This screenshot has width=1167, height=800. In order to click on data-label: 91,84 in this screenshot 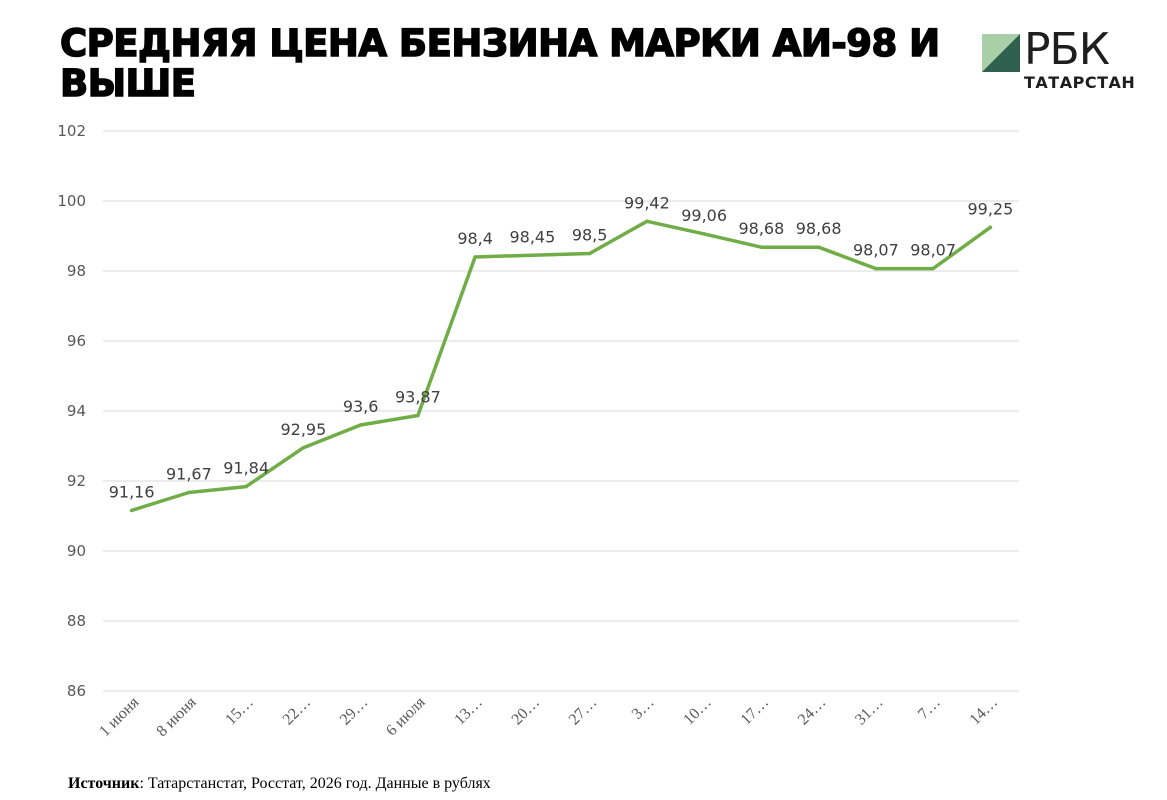, I will do `click(246, 468)`.